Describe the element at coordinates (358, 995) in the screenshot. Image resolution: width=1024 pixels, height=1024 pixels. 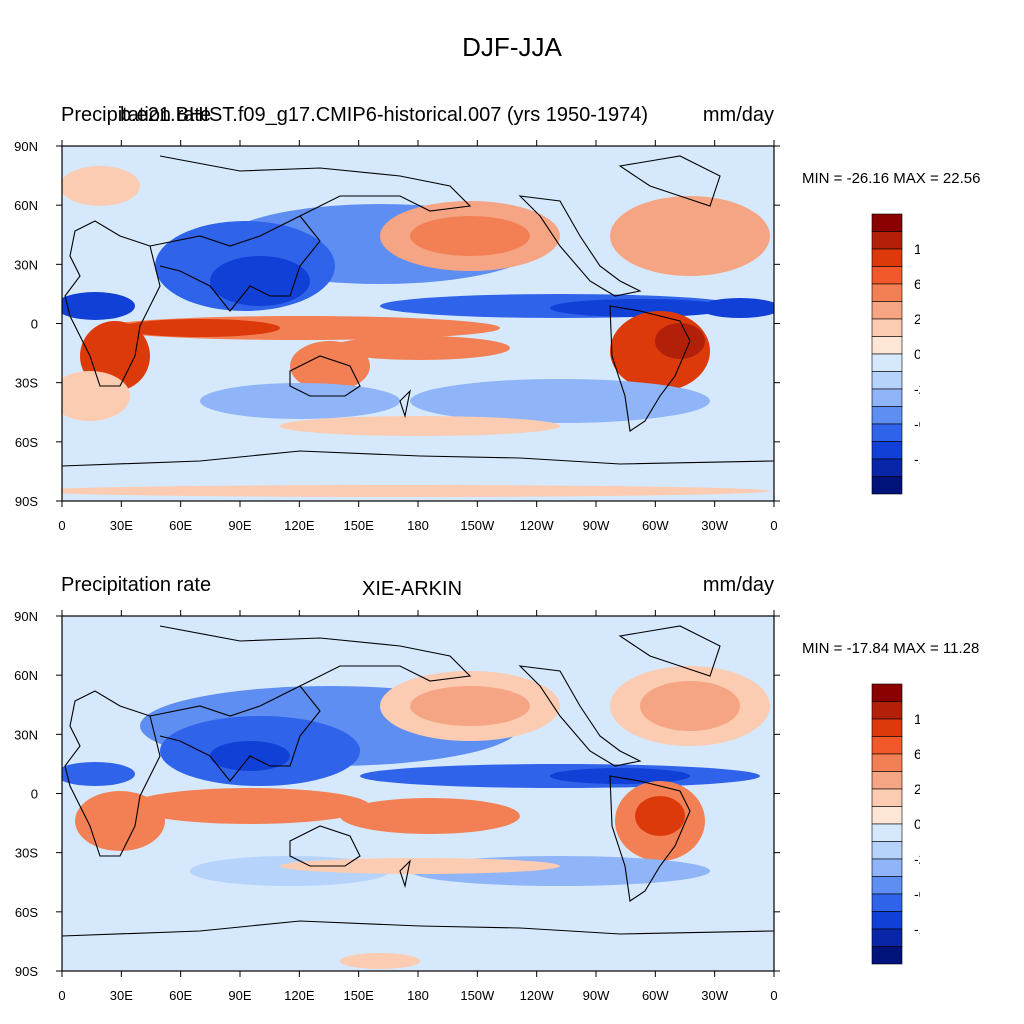
I see `x-tick-label: 150E` at that location.